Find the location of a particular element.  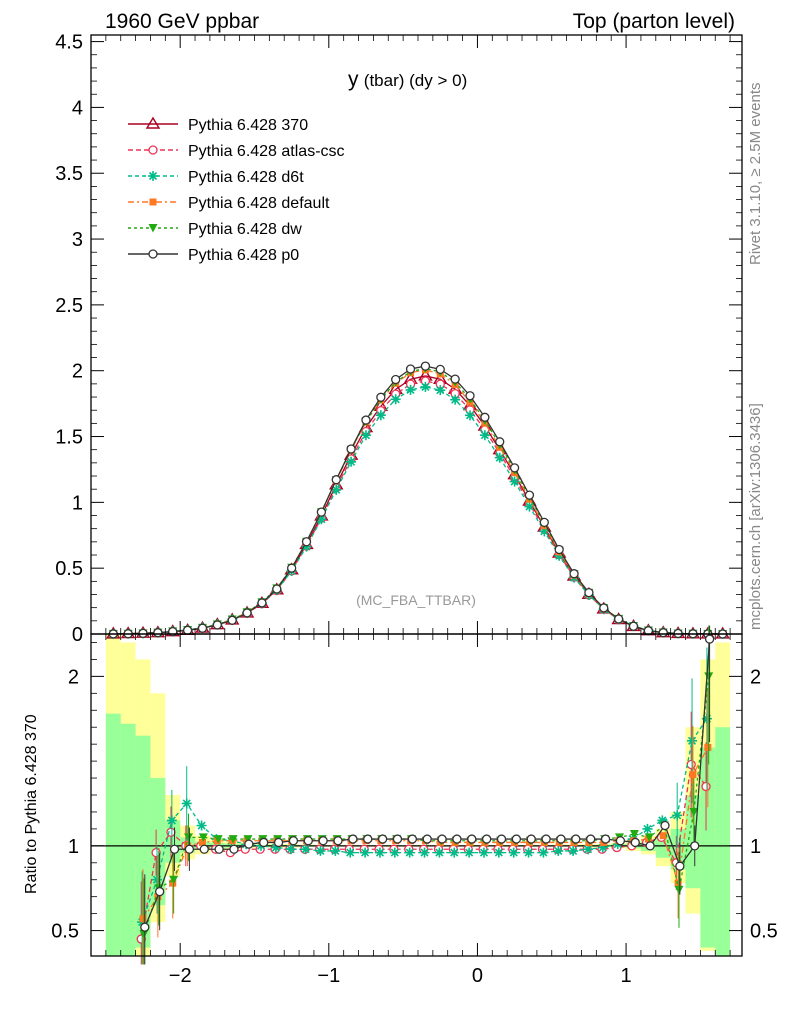

y-tick-label-ratio-right: 2 is located at coordinates (755, 677).